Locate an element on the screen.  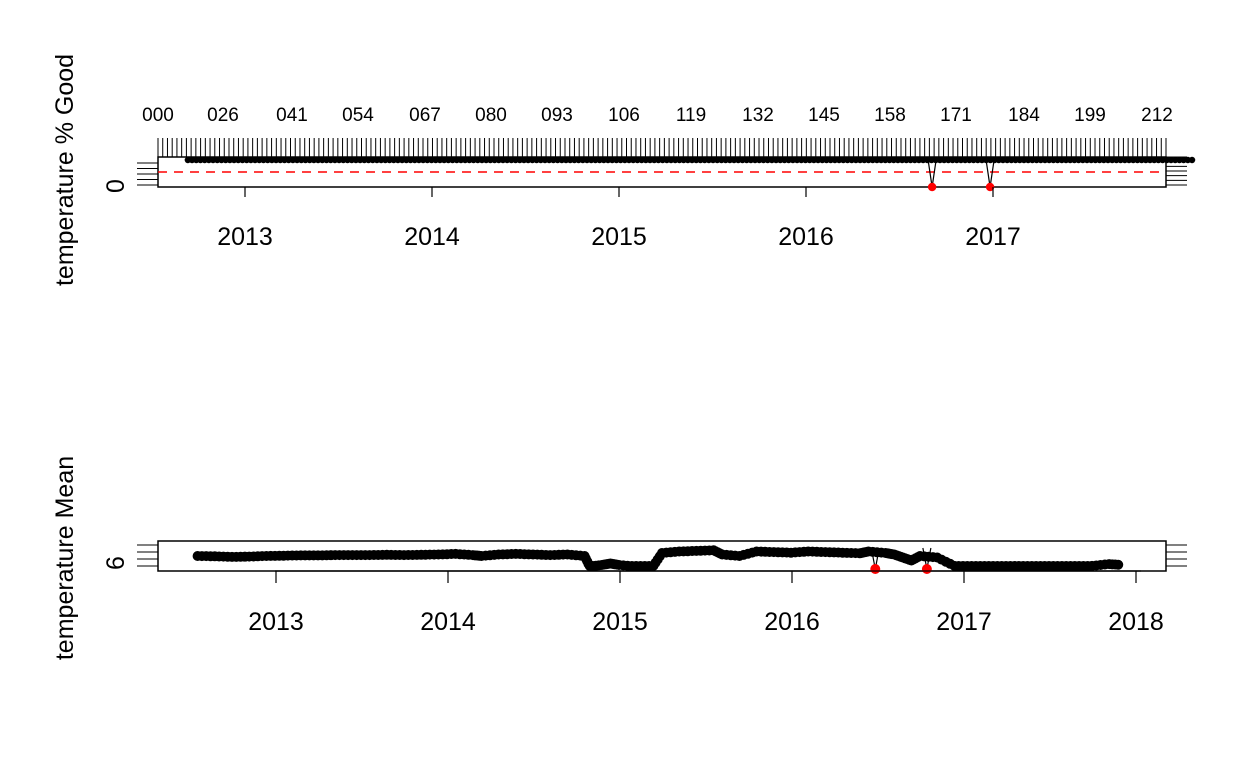
top-tick-label: 184 is located at coordinates (1024, 115).